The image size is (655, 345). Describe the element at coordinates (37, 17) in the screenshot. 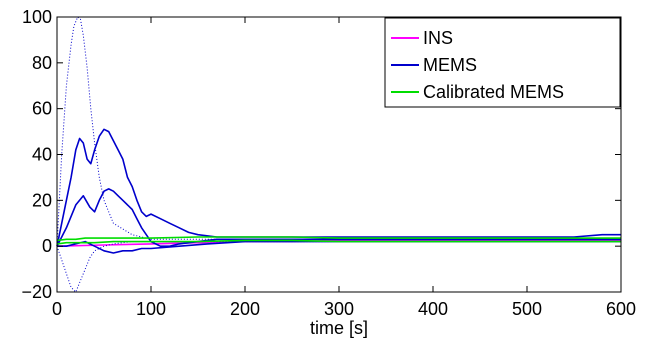

I see `y-tick-label: 100` at that location.